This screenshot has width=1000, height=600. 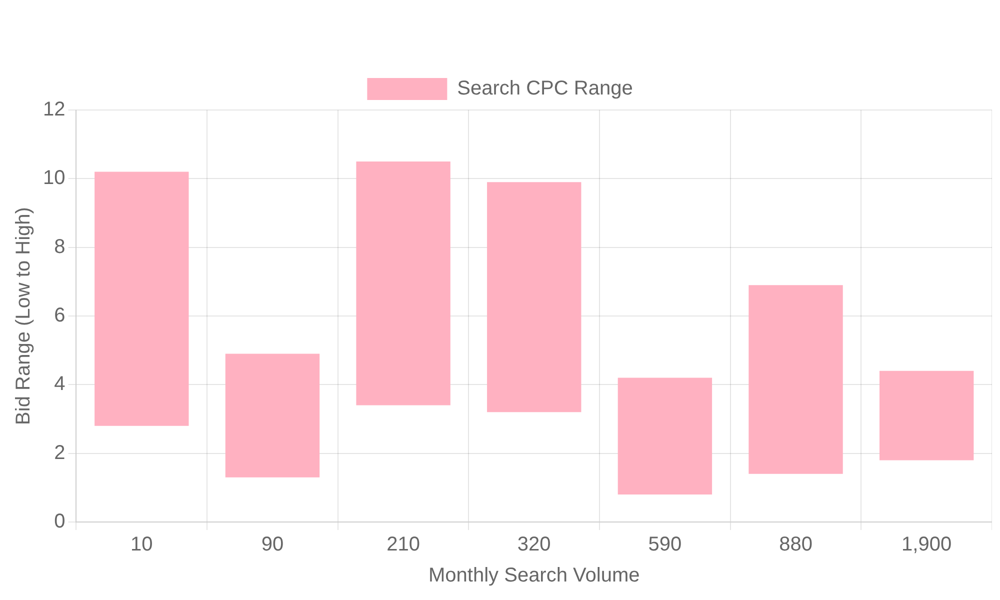 What do you see at coordinates (54, 178) in the screenshot?
I see `y-tick-label: 10` at bounding box center [54, 178].